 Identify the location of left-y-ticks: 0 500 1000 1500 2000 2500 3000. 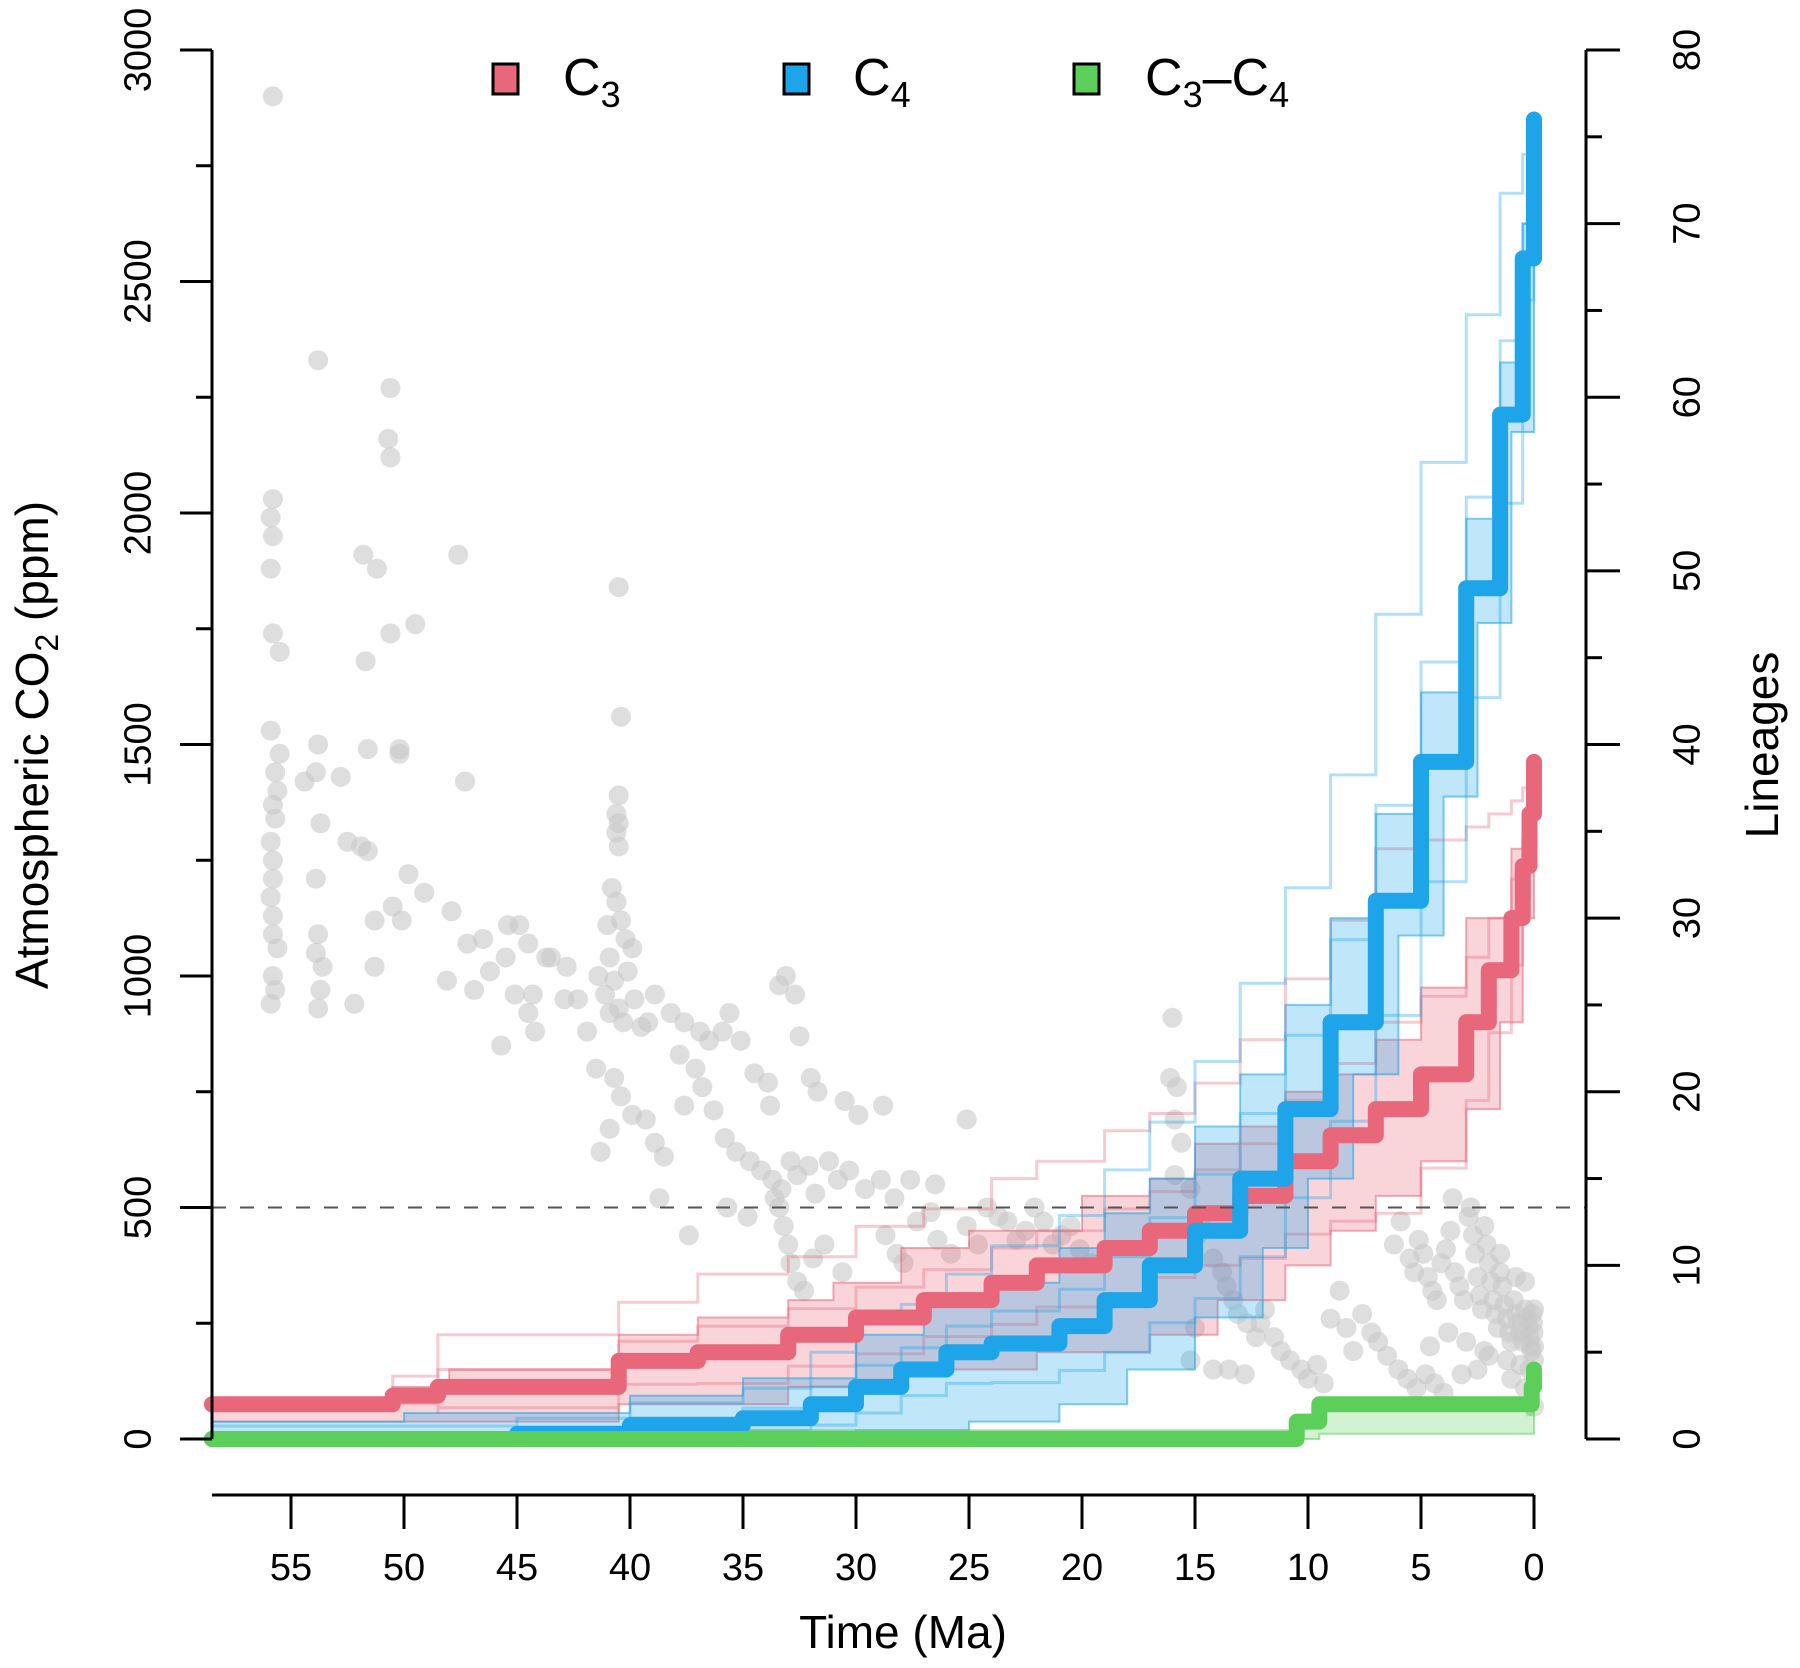
(164, 729).